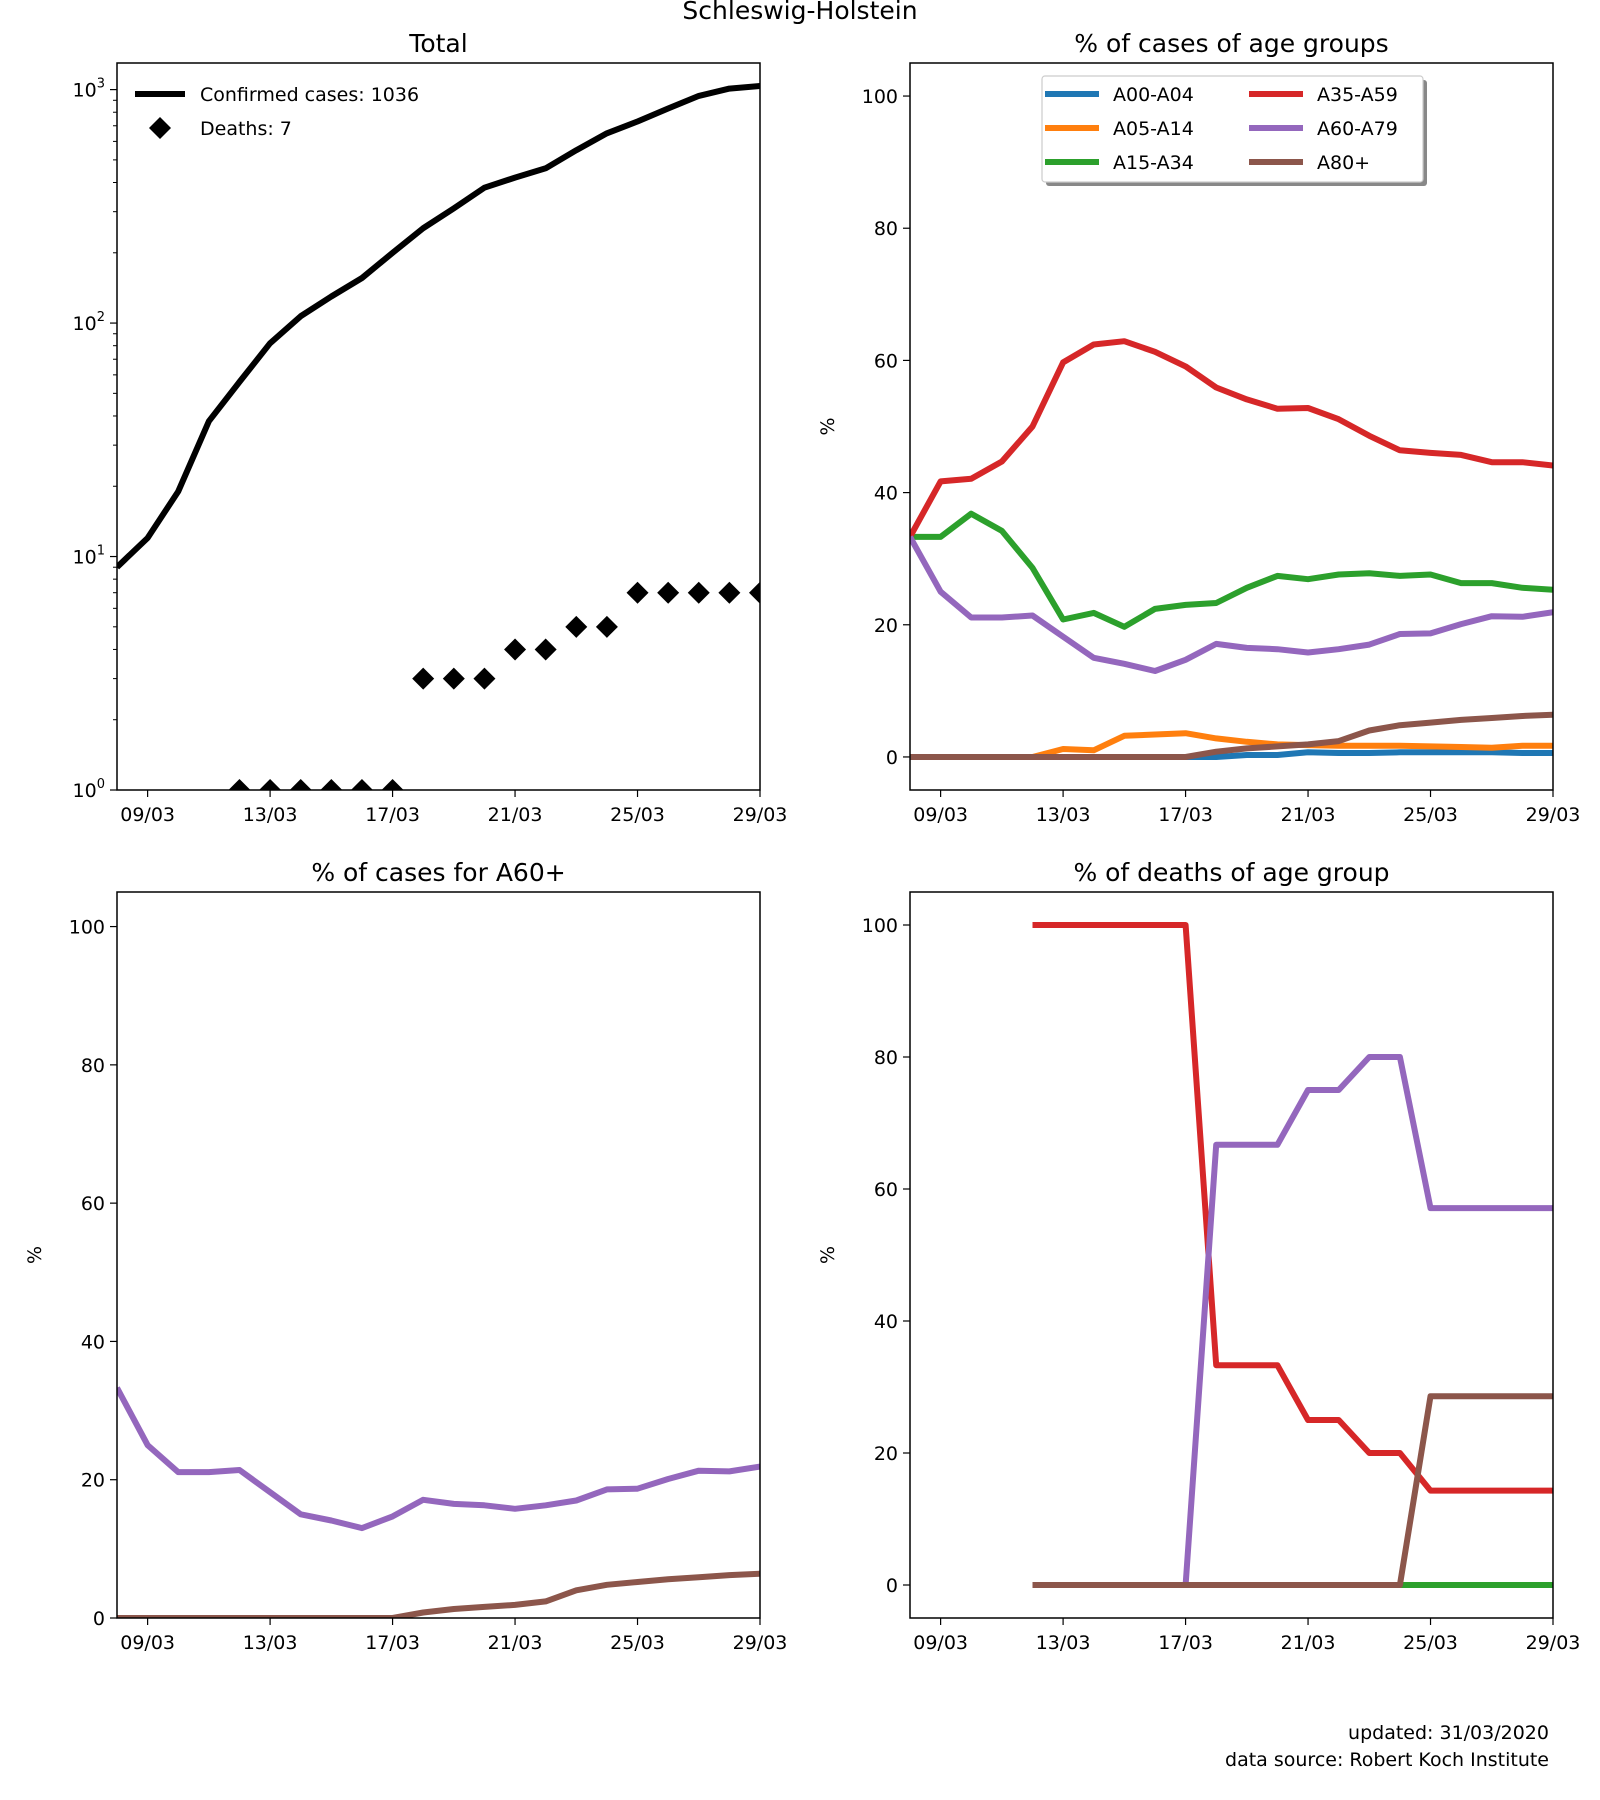  I want to click on chart-total-ytick-label: 10¹, so click(89, 556).